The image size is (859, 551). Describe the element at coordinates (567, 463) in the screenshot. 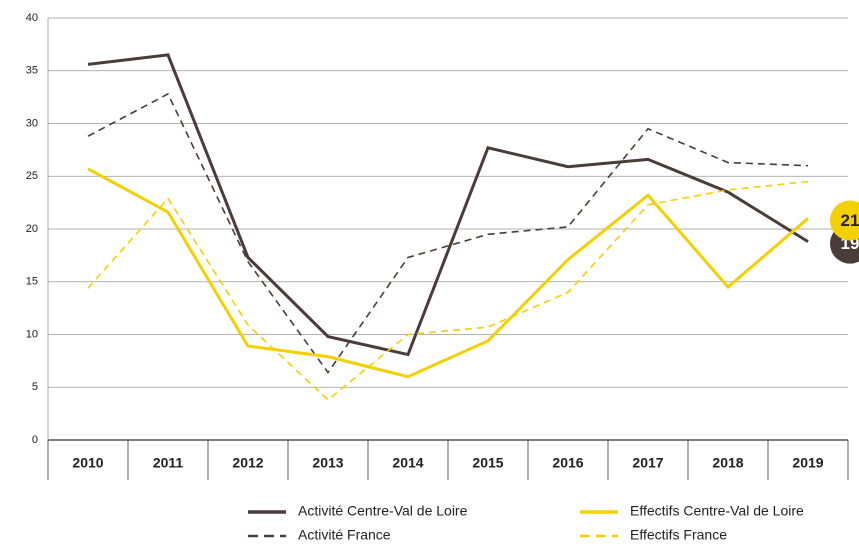

I see `x-tick-label: 2016` at that location.